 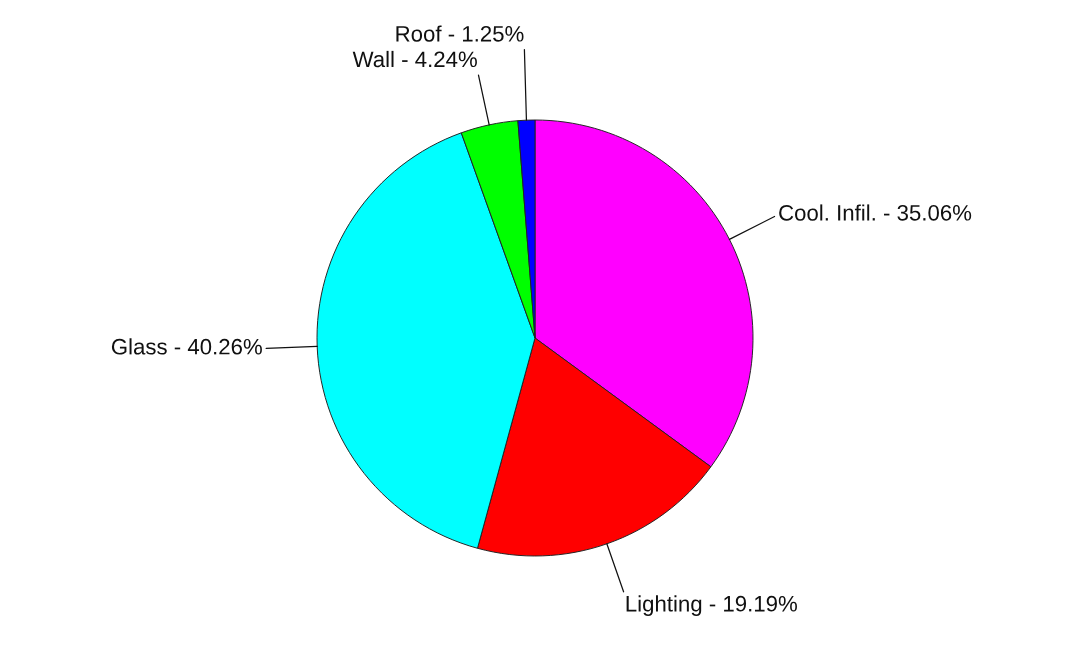 I want to click on slice-label: Roof - 1.25%, so click(x=460, y=33).